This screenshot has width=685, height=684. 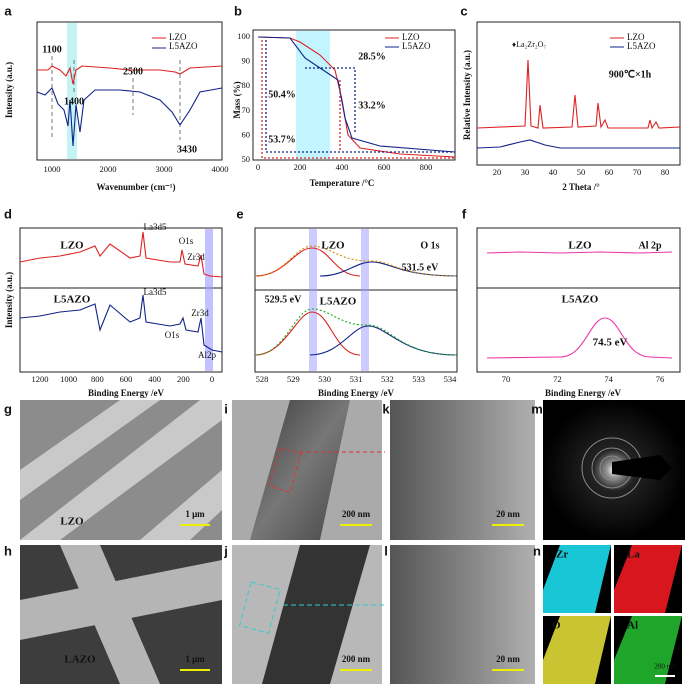 What do you see at coordinates (372, 105) in the screenshot?
I see `annotation: 33.2%` at bounding box center [372, 105].